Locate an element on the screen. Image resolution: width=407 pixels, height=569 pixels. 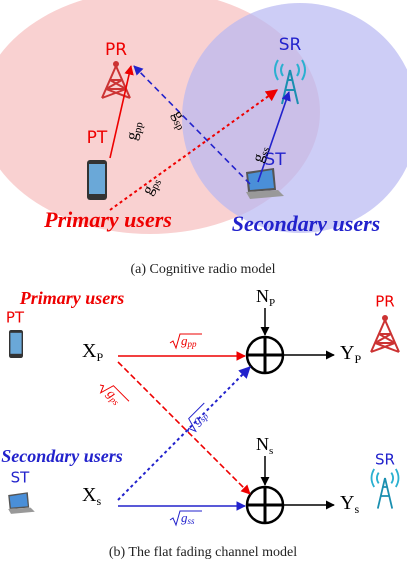
signal-label: YP is located at coordinates (350, 354).